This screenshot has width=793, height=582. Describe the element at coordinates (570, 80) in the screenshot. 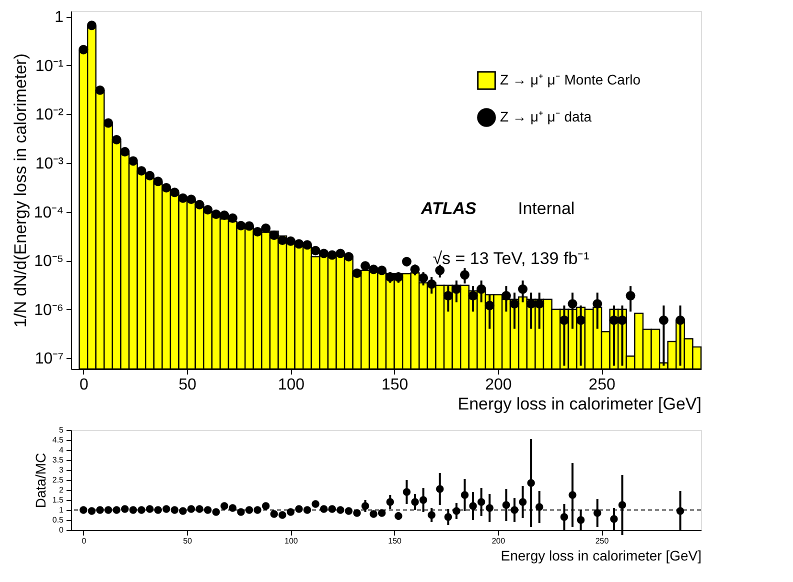

I see `legend-label: Z → μ⁺ μ⁻ Monte Carlo` at that location.